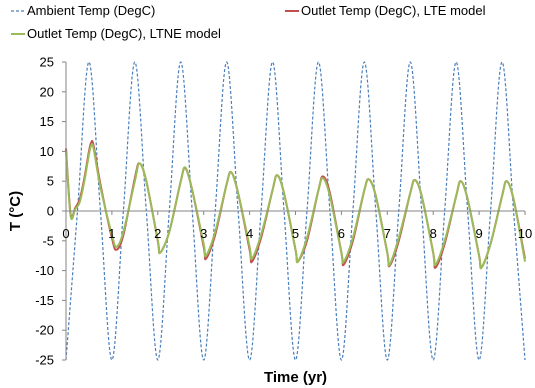 The width and height of the screenshot is (535, 388). Describe the element at coordinates (65, 233) in the screenshot. I see `x-tick-label: 0` at that location.